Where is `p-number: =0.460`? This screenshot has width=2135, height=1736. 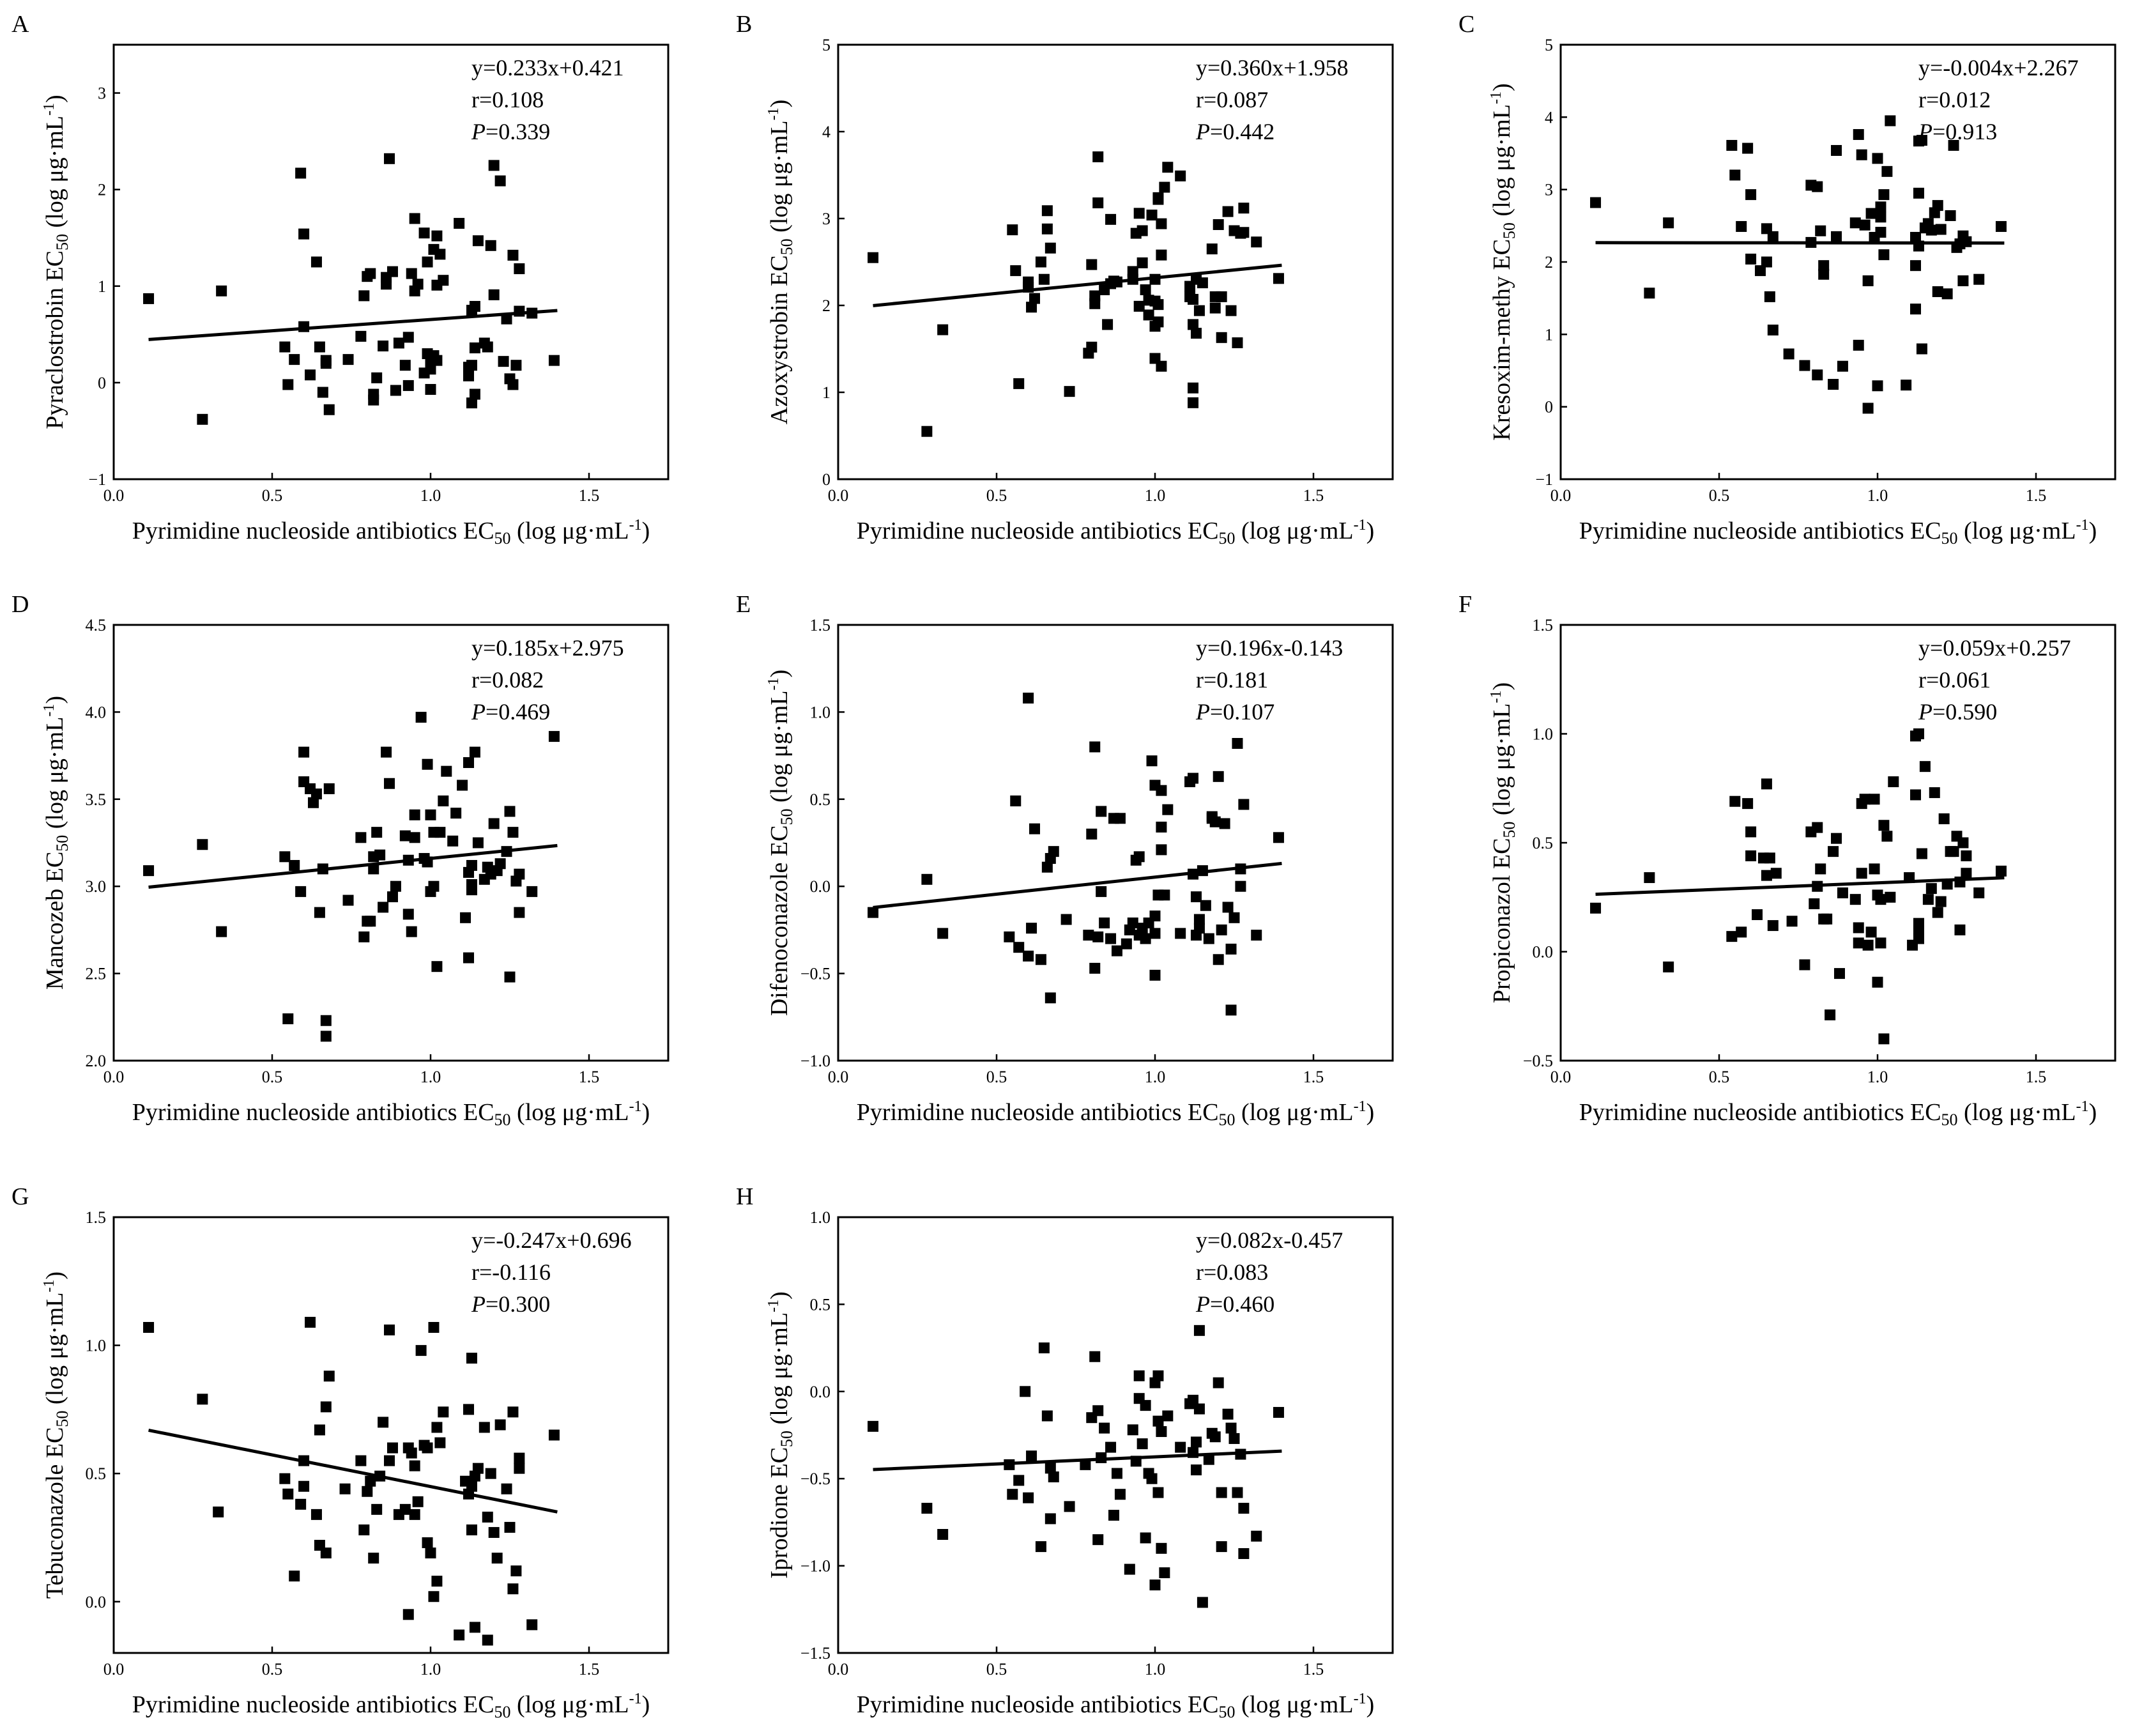 p-number: =0.460 is located at coordinates (1242, 1304).